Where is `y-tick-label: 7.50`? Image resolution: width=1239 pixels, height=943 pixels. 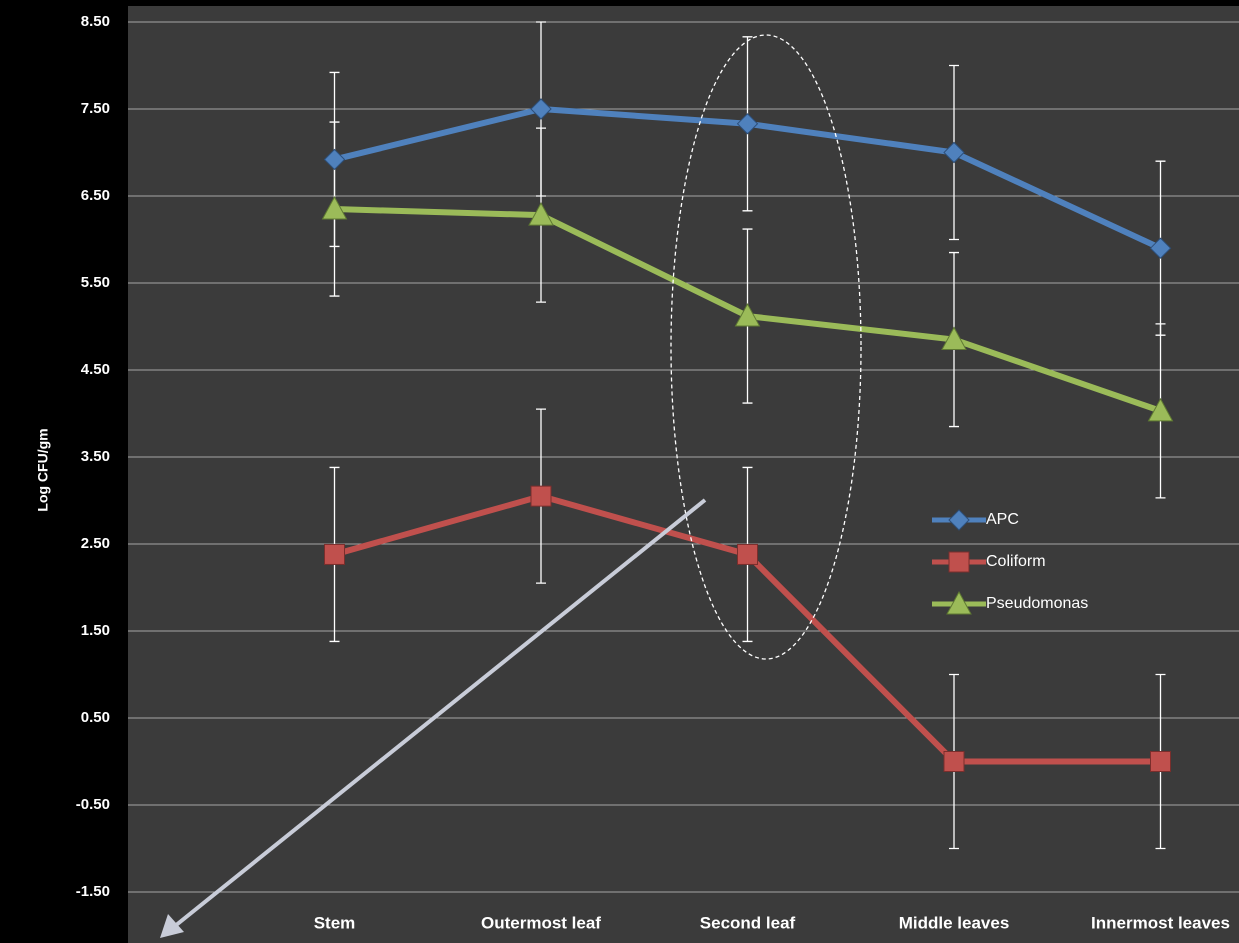 y-tick-label: 7.50 is located at coordinates (95, 108).